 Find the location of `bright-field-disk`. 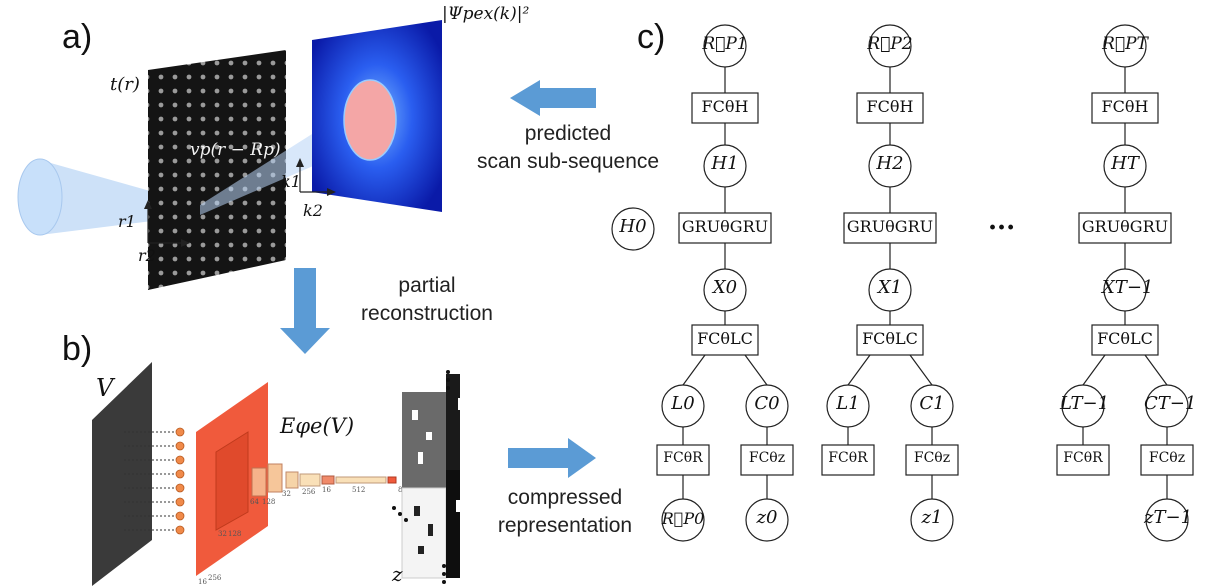

bright-field-disk is located at coordinates (370, 120).